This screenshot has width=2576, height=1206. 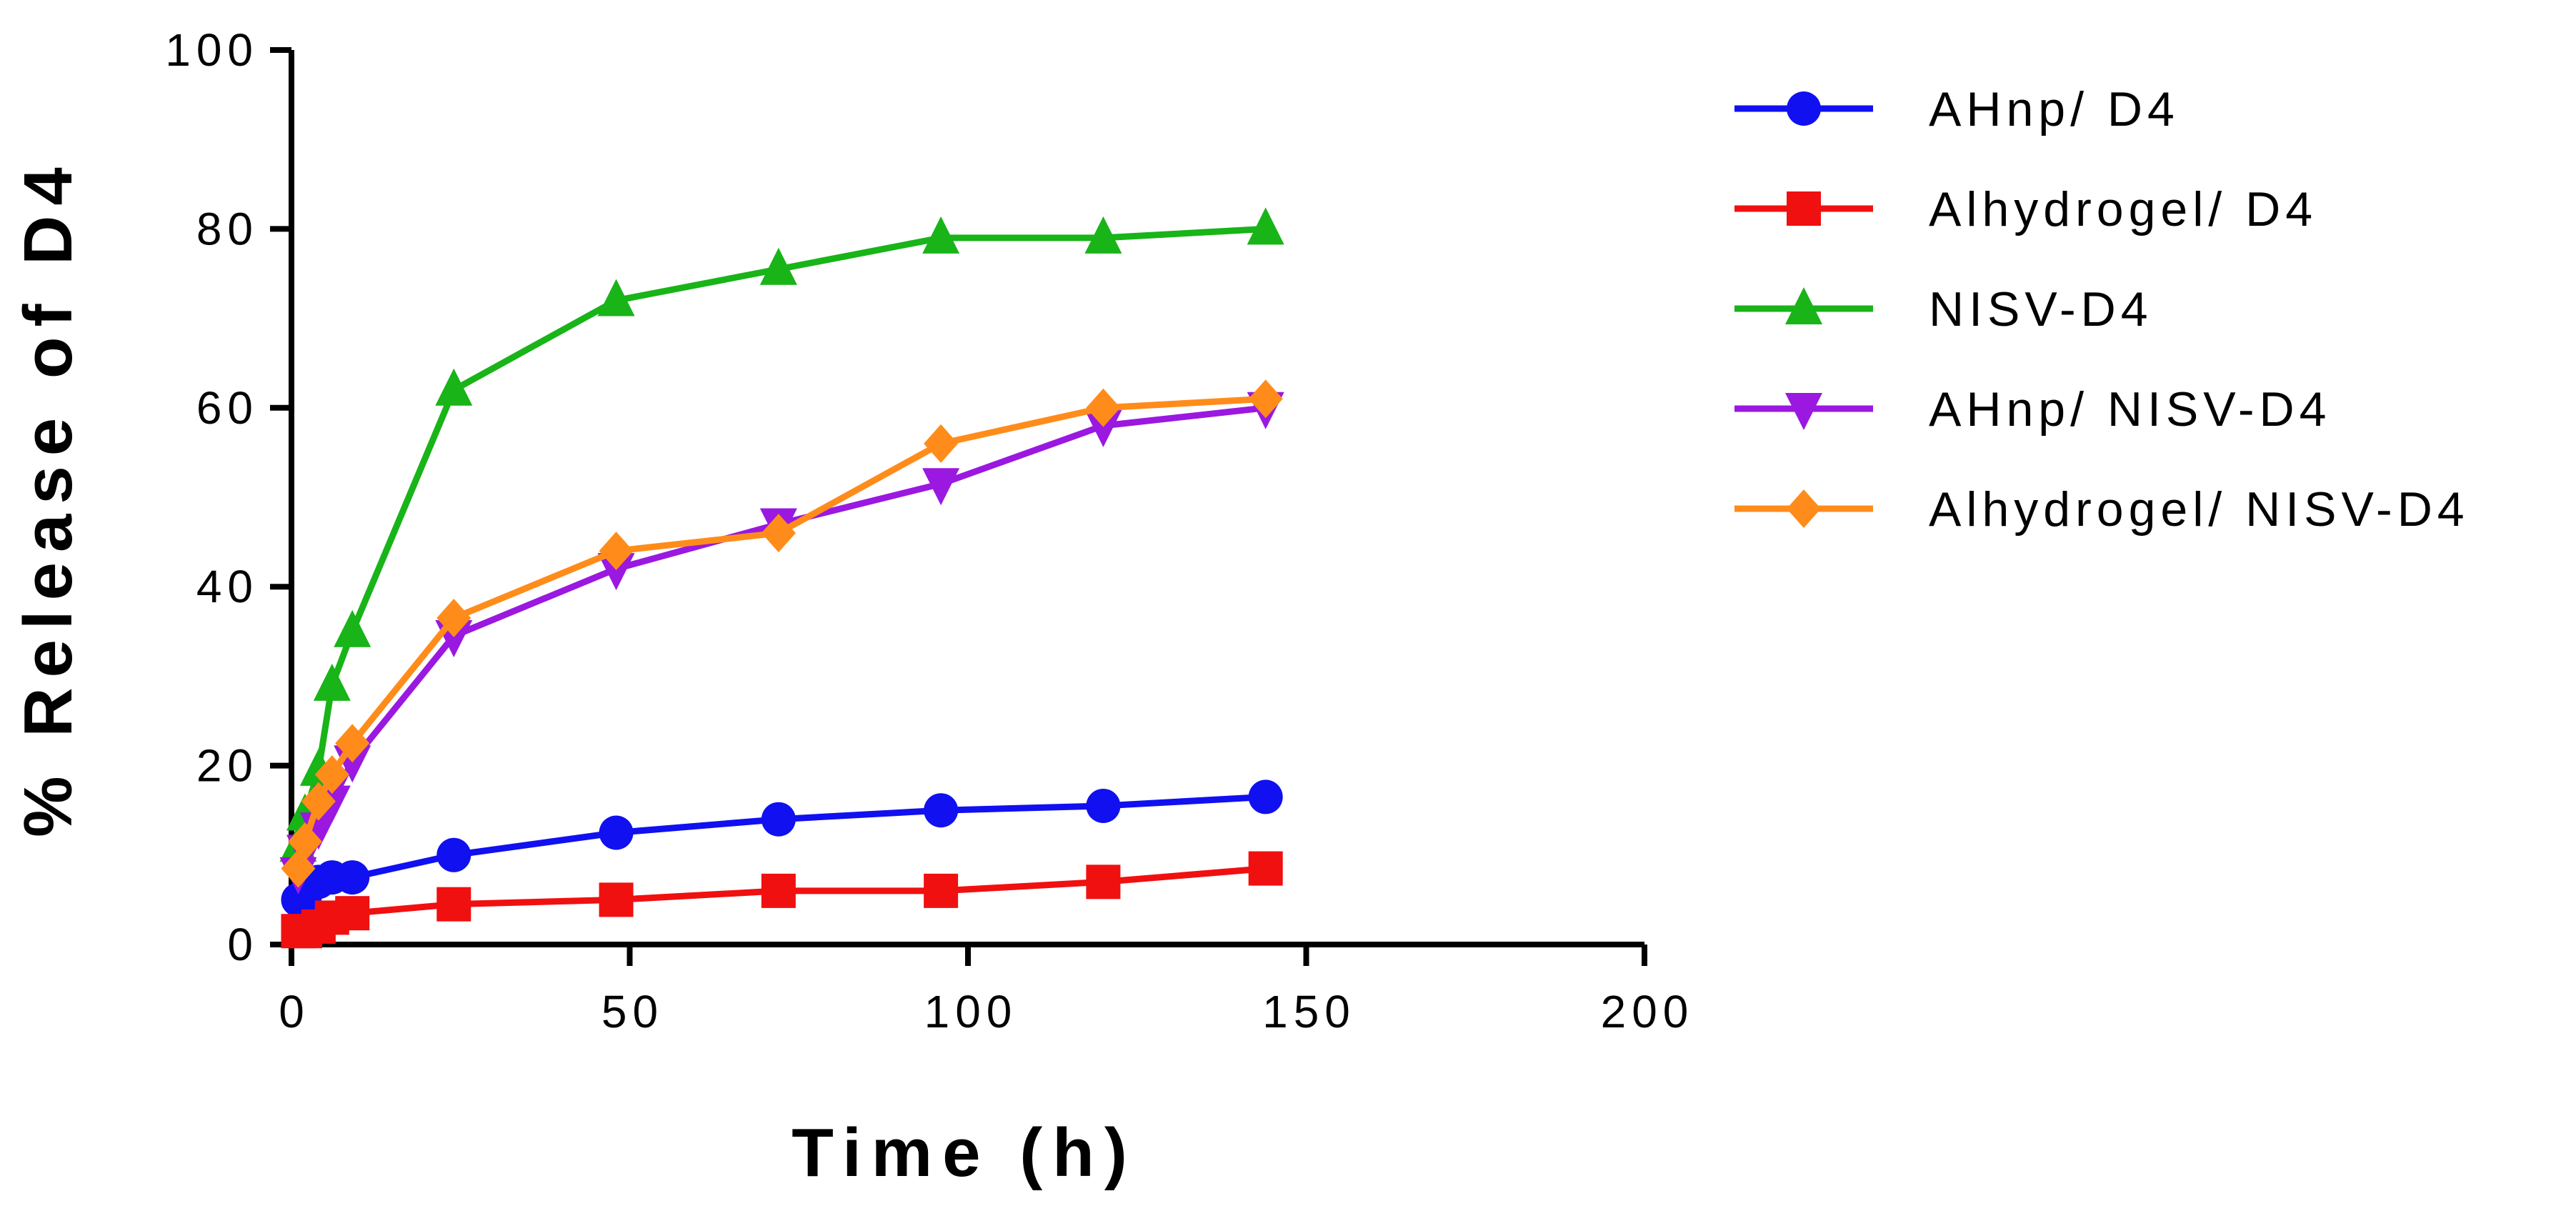 What do you see at coordinates (228, 586) in the screenshot?
I see `y-tick-label: 40` at bounding box center [228, 586].